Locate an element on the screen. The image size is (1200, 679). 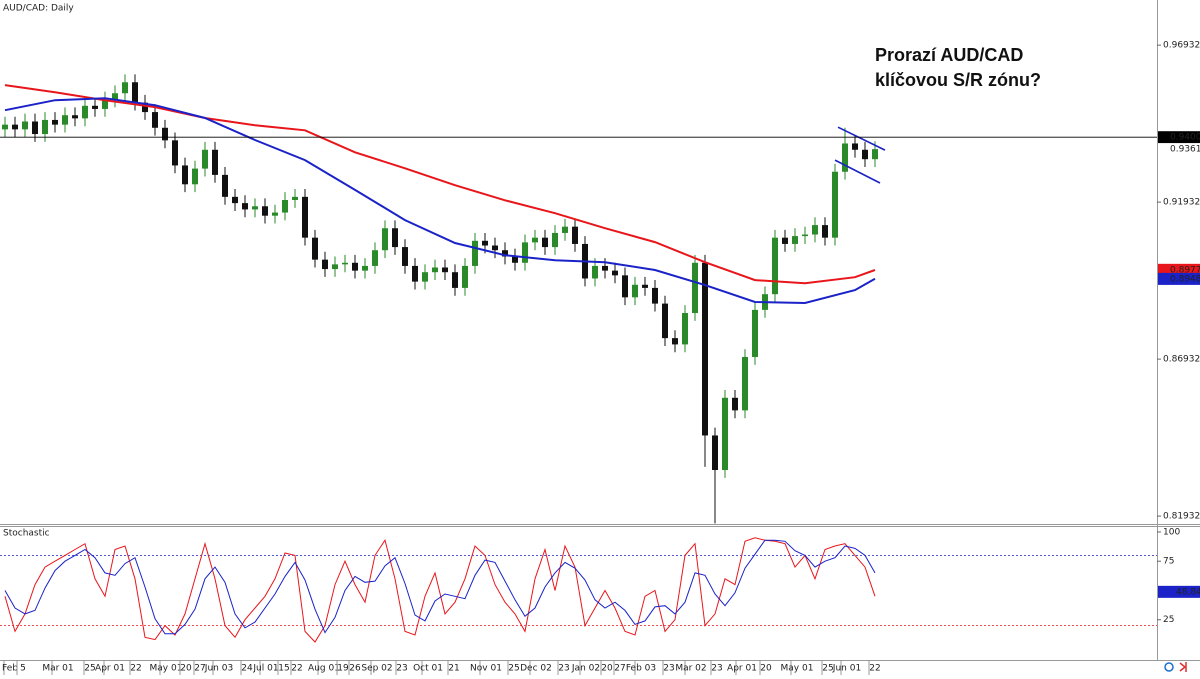
x-tick-label: Feb is located at coordinates (10, 669).